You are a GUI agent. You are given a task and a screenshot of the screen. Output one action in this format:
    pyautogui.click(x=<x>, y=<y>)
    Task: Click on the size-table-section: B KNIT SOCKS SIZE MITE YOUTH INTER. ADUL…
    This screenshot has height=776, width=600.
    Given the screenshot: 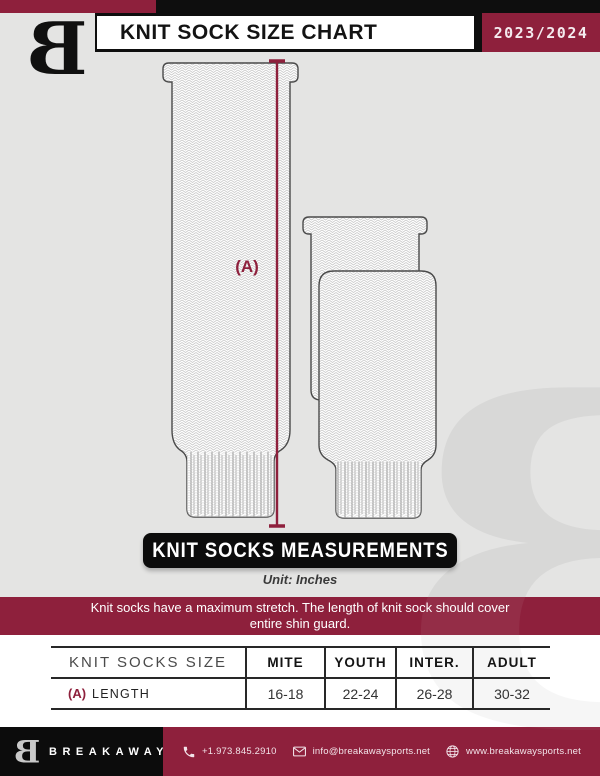 What is the action you would take?
    pyautogui.click(x=300, y=681)
    